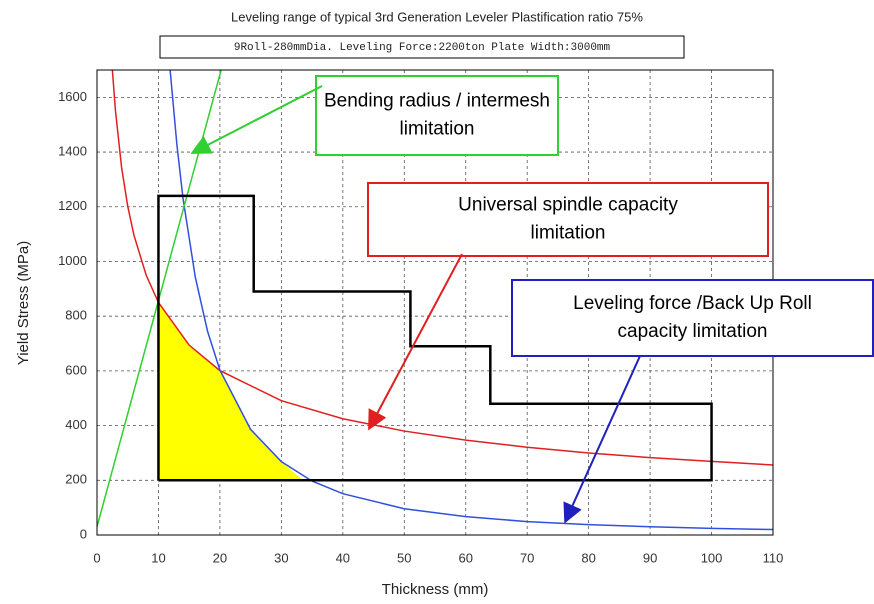  What do you see at coordinates (693, 331) in the screenshot?
I see `annotation-text: capacity limitation` at bounding box center [693, 331].